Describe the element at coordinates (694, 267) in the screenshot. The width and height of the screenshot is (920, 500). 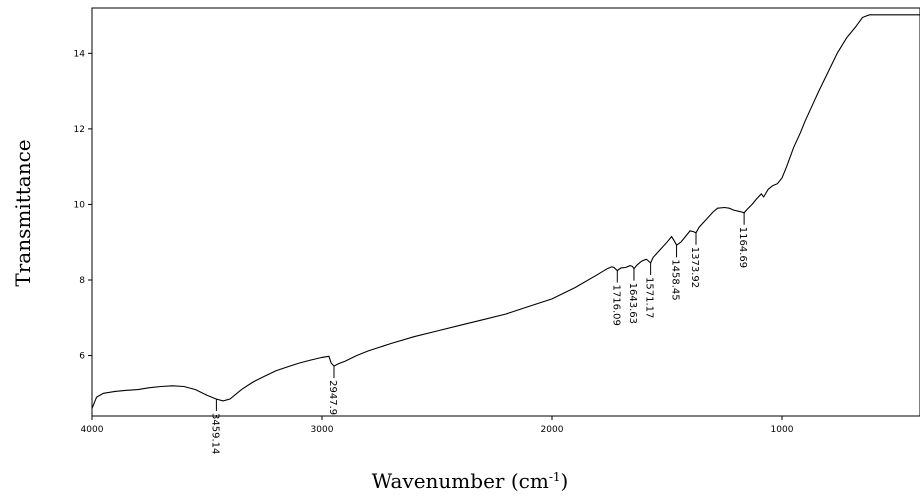
I see `peak-label: 1373.92` at that location.